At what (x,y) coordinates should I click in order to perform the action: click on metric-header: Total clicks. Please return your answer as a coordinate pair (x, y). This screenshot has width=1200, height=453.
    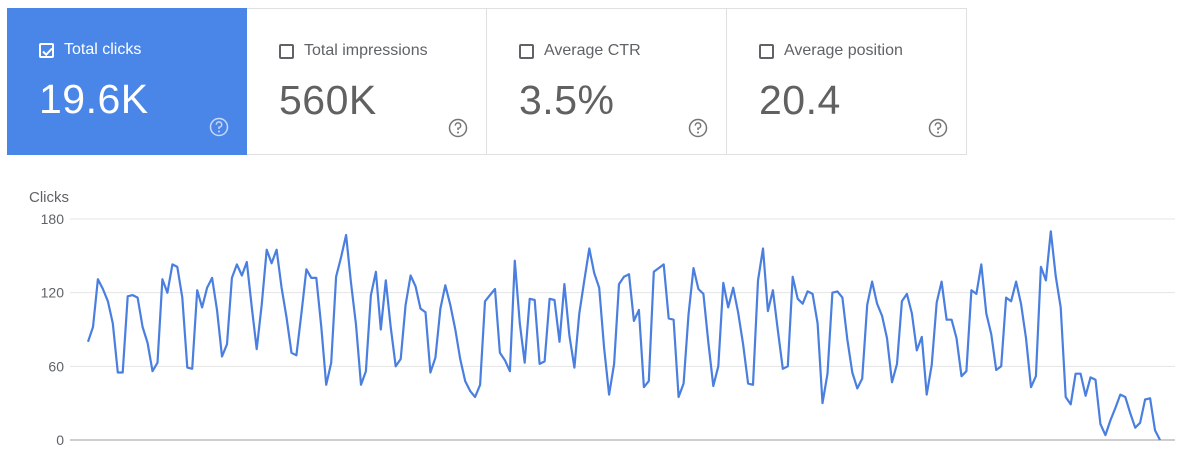
    Looking at the image, I should click on (90, 50).